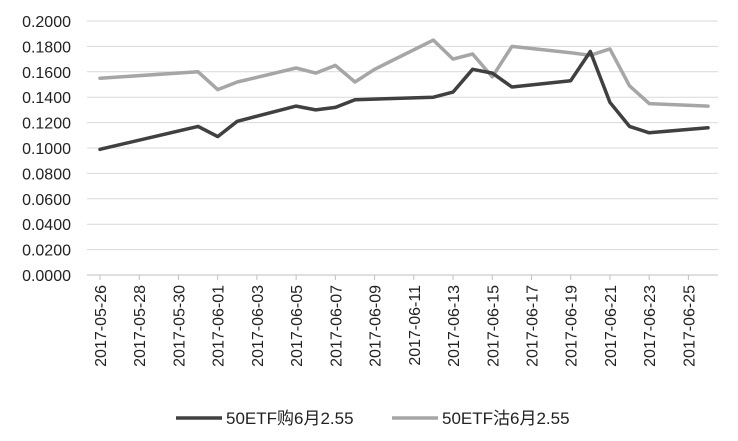 This screenshot has width=738, height=441. Describe the element at coordinates (179, 326) in the screenshot. I see `x-tick-label: 2017-05-30` at that location.